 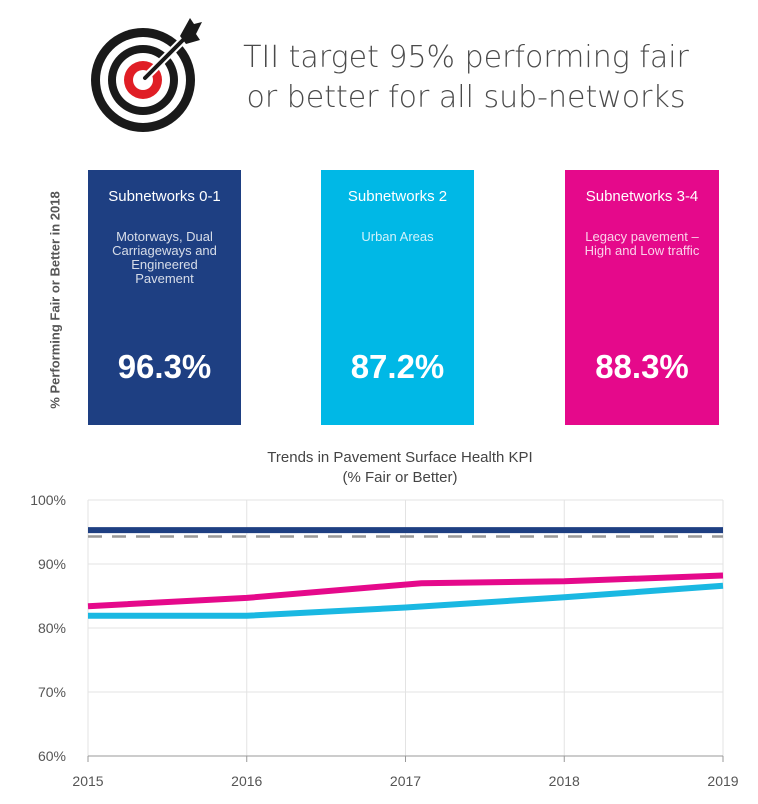 I want to click on side-label: % Performing Fair or Better in 2018, so click(x=55, y=300).